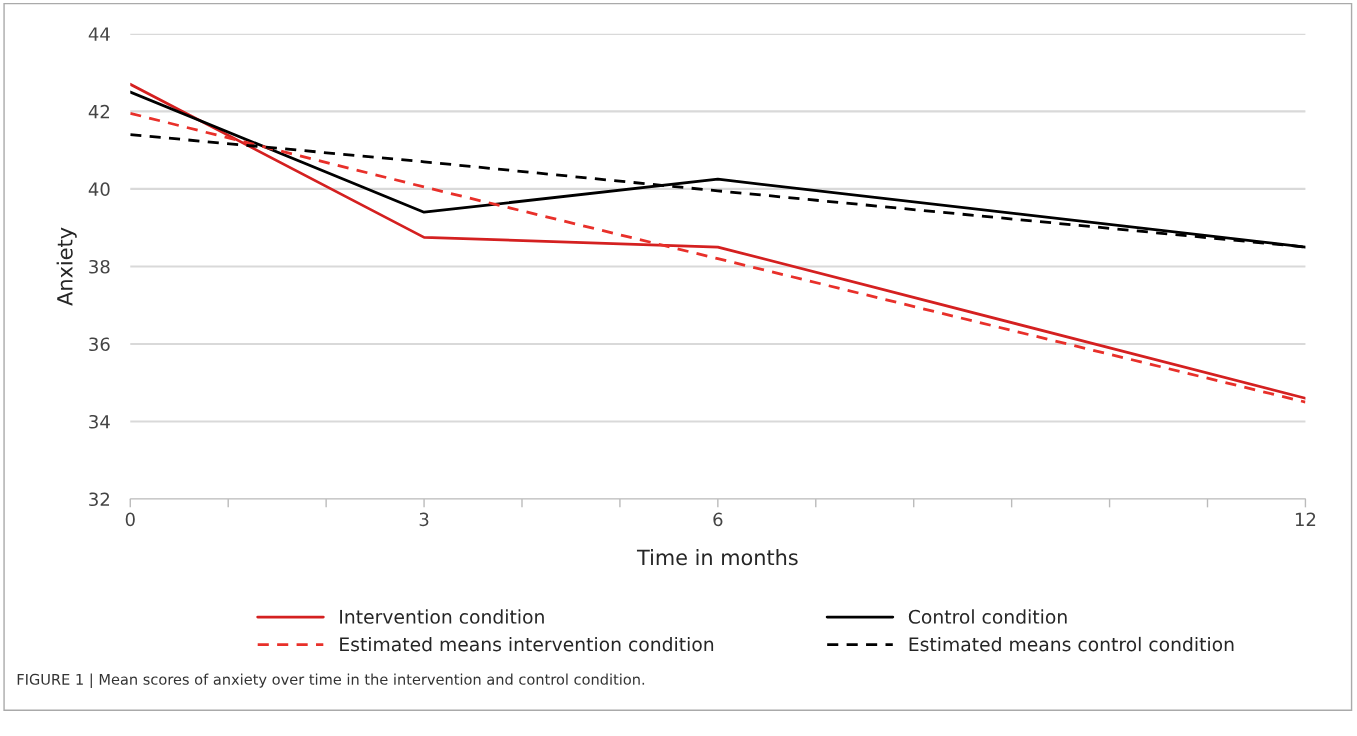 Image resolution: width=1357 pixels, height=736 pixels. What do you see at coordinates (99, 111) in the screenshot?
I see `y-tick-label: 42` at bounding box center [99, 111].